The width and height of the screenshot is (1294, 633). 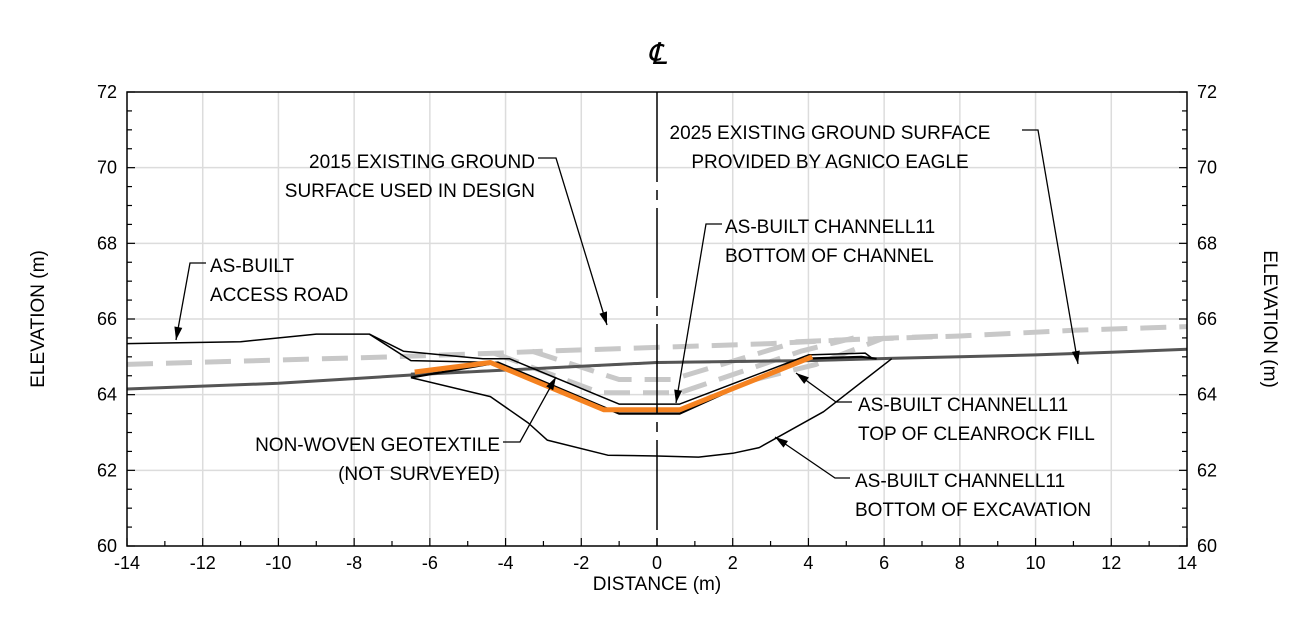 What do you see at coordinates (808, 563) in the screenshot?
I see `x-tick-label: 4` at bounding box center [808, 563].